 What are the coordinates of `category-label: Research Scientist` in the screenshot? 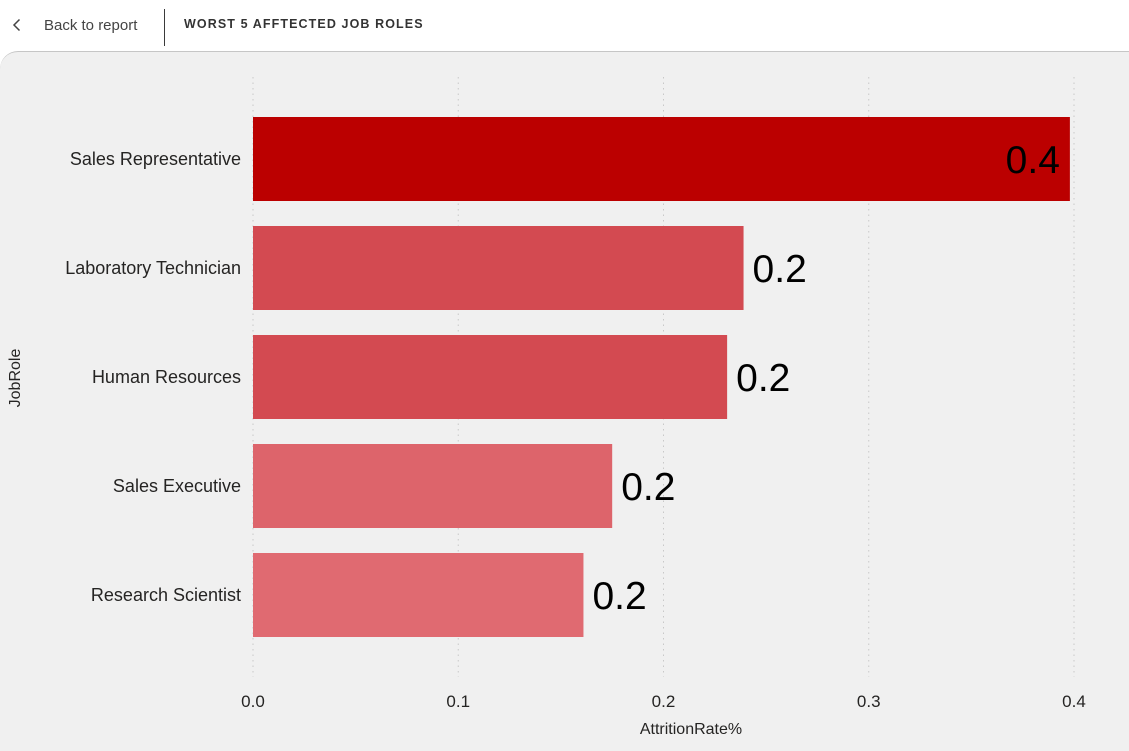 It's located at (166, 595).